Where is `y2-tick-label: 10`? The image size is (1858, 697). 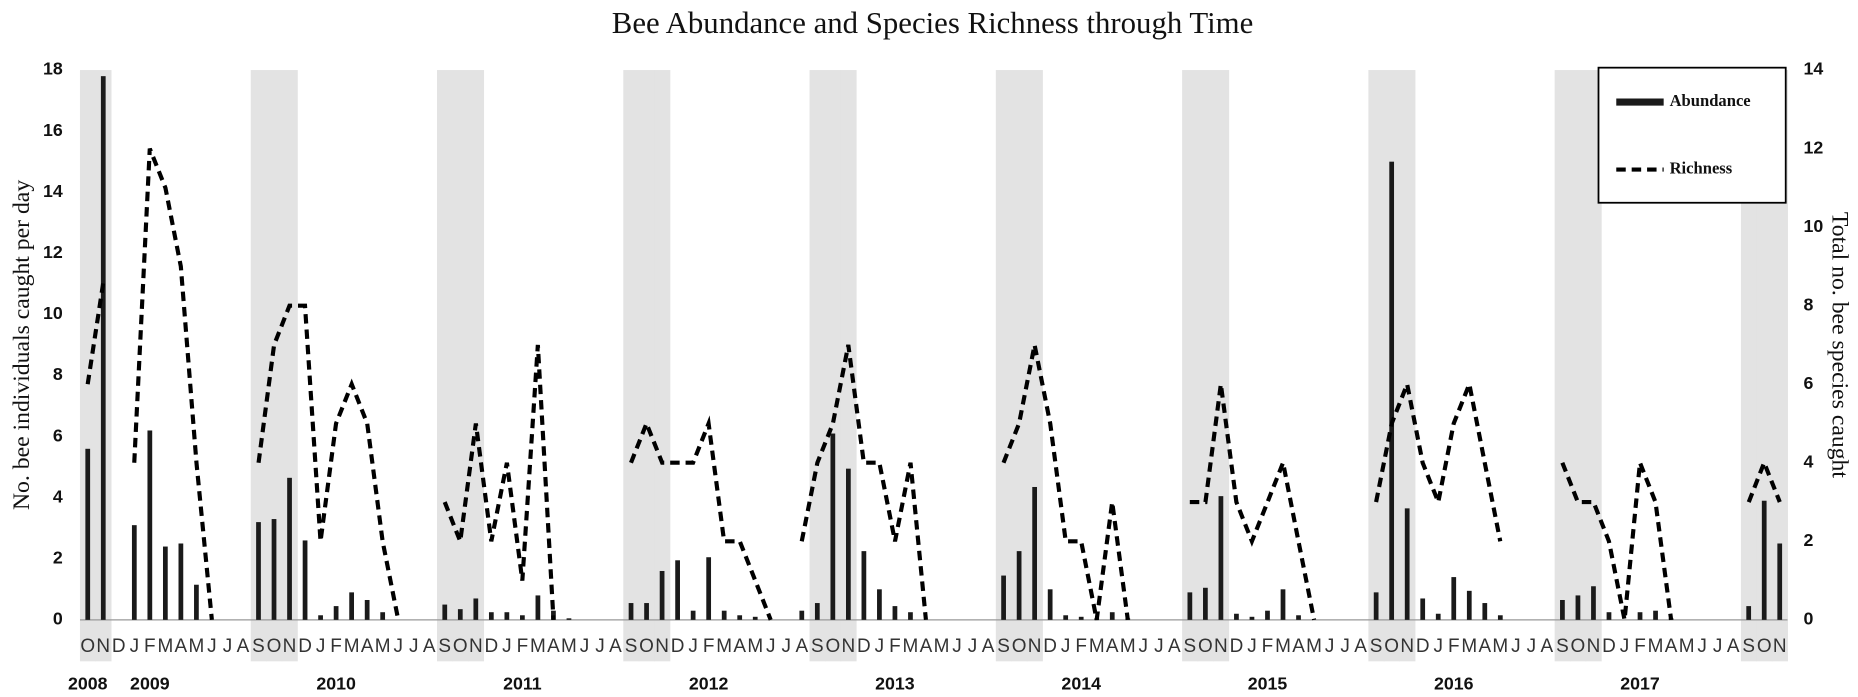 y2-tick-label: 10 is located at coordinates (1813, 226).